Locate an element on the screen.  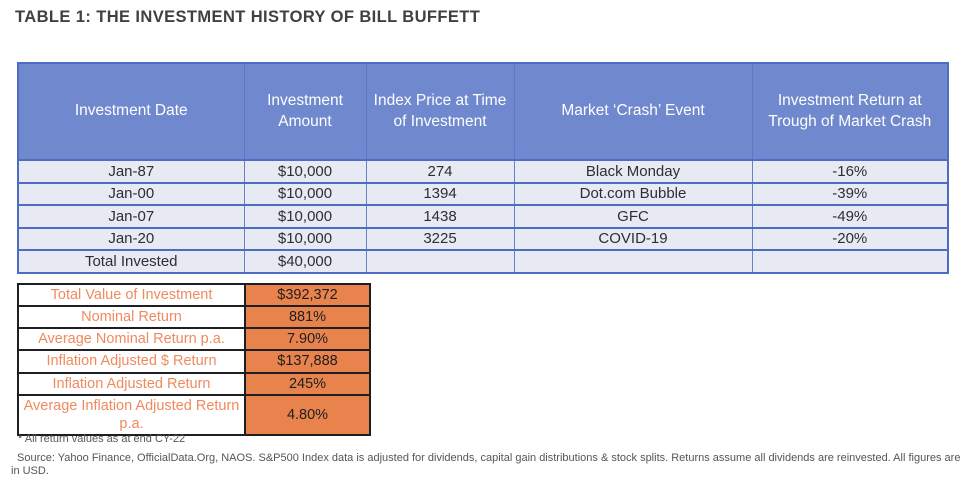
cell-date: Jan-87 is located at coordinates (131, 171).